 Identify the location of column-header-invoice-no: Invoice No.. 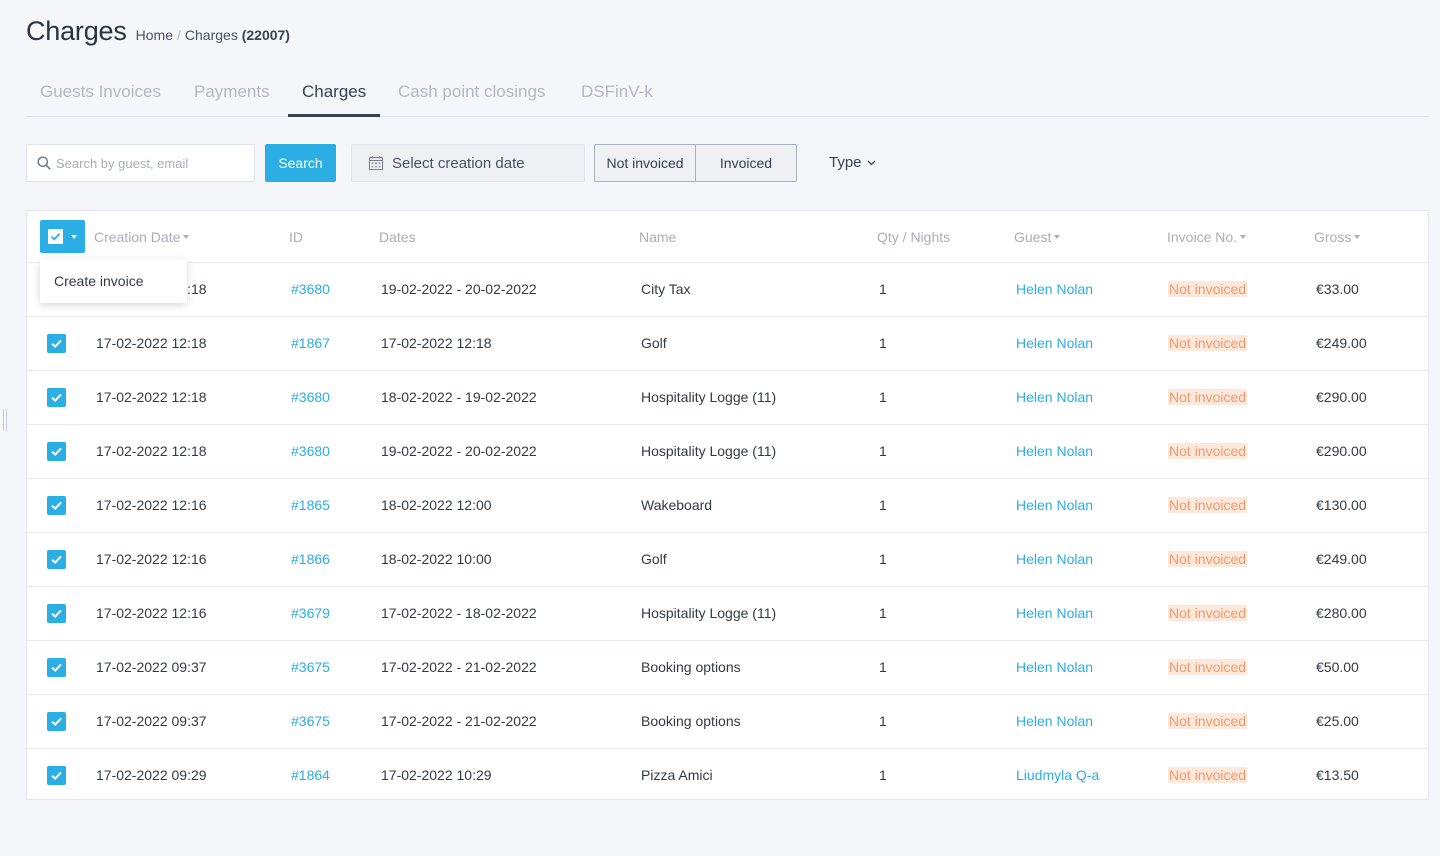
(1207, 237).